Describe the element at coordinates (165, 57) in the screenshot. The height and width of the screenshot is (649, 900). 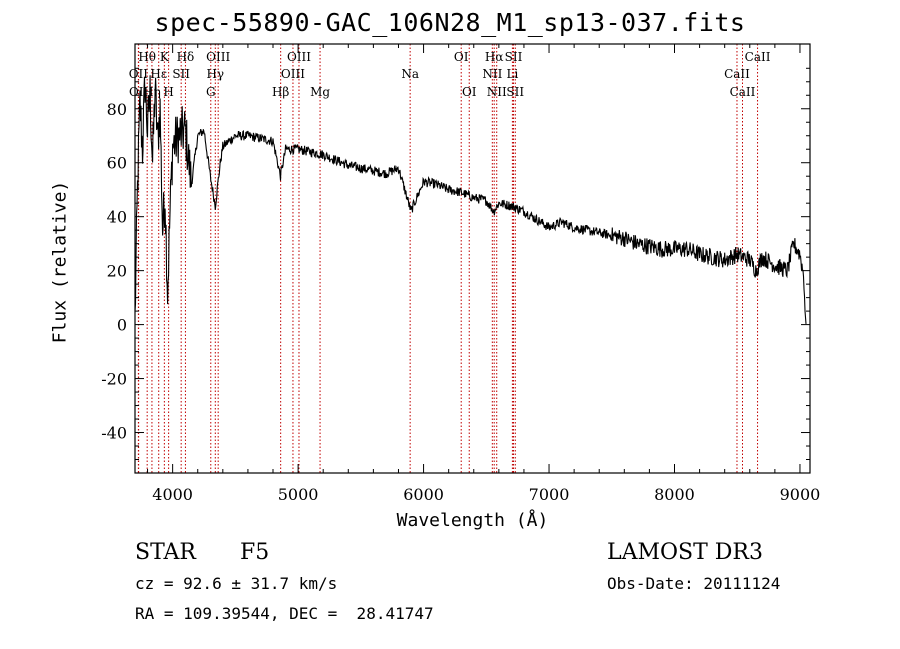
I see `spectral-line-label: K` at that location.